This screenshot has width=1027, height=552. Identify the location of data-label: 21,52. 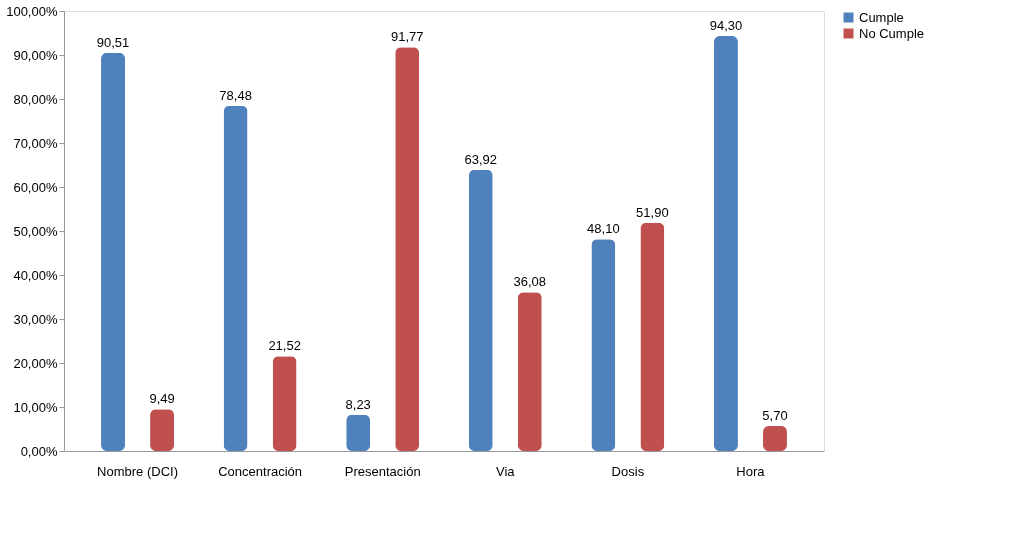
(284, 346).